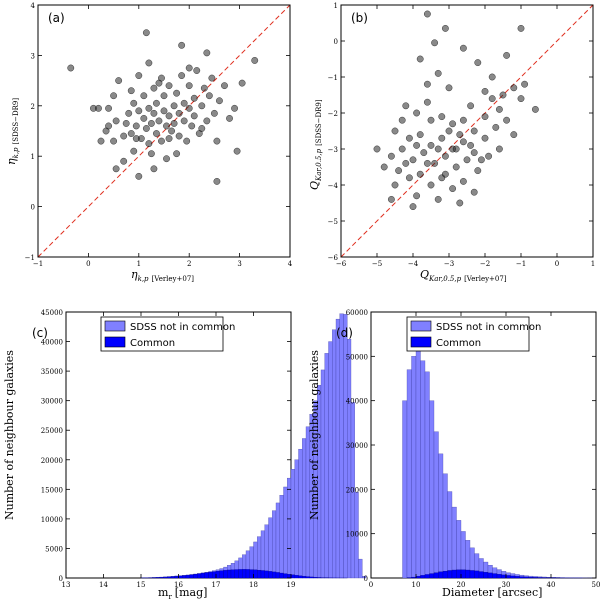  I want to click on panel-a-xtick-label: 0, so click(88, 264).